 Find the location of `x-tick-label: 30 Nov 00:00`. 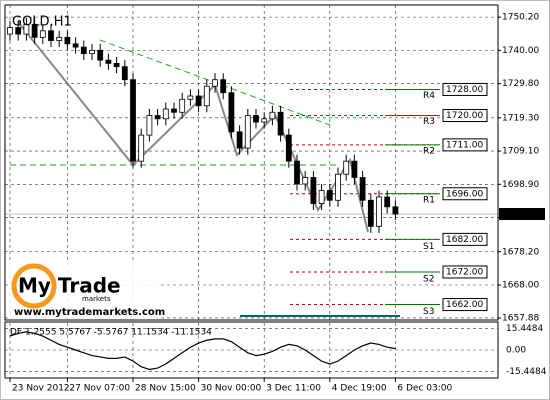

x-tick-label: 30 Nov 00:00 is located at coordinates (231, 389).